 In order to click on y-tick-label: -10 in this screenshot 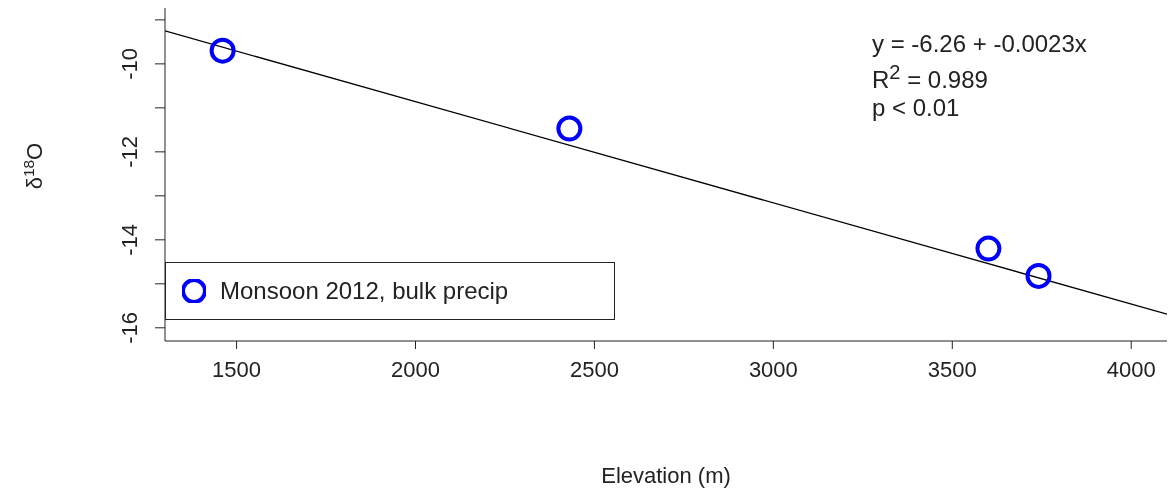, I will do `click(129, 63)`.